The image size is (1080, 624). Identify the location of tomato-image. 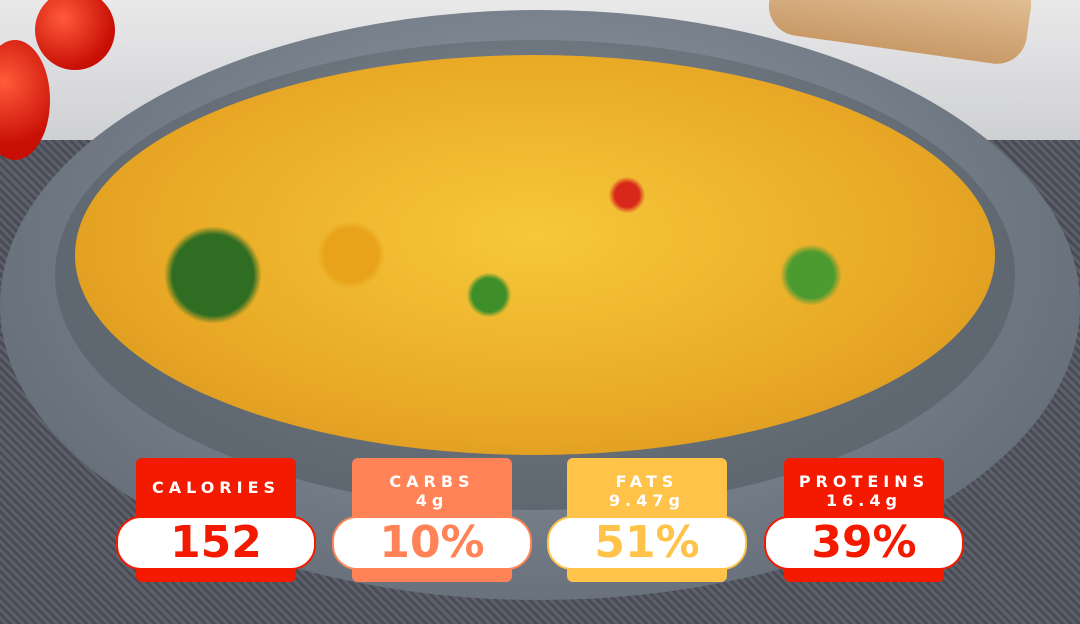
(75, 35).